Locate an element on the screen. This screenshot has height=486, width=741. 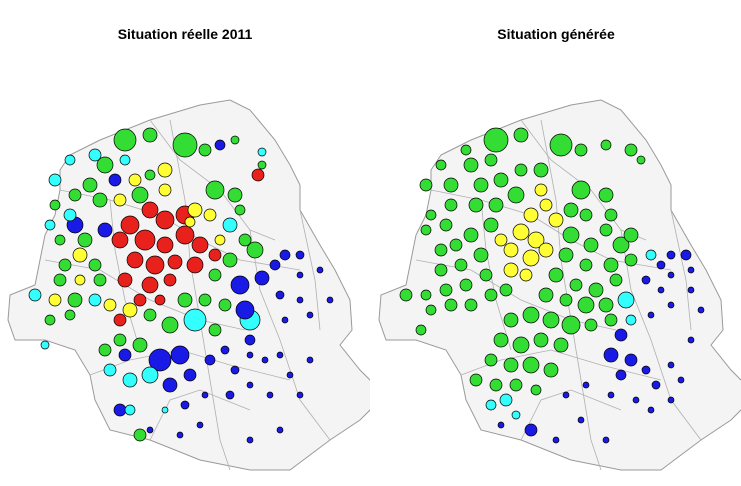
map-title-left: Situation réelle 2011 is located at coordinates (185, 34).